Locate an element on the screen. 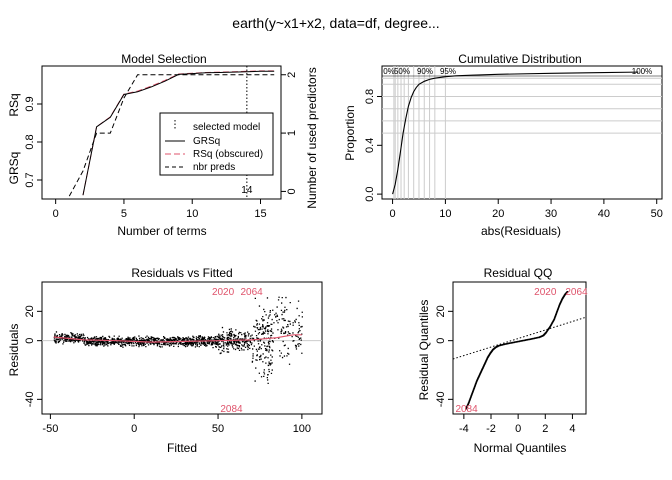 The width and height of the screenshot is (672, 480). cumulative-title: Cumulative Distribution is located at coordinates (519, 59).